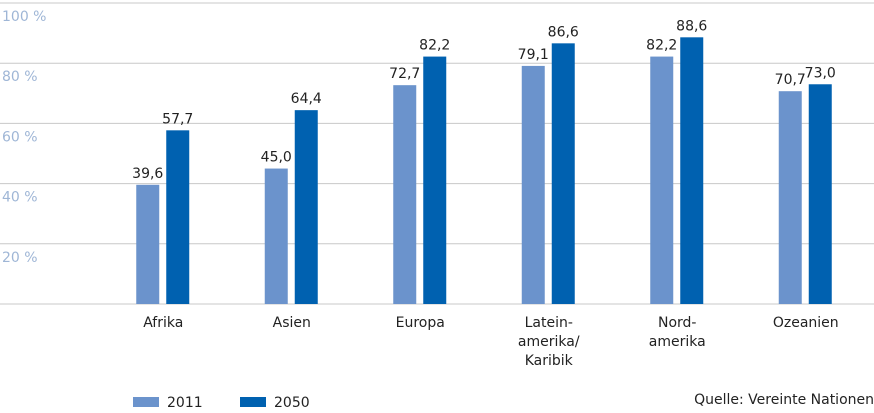 This screenshot has height=413, width=874. Describe the element at coordinates (306, 99) in the screenshot. I see `value-label: 64,4` at that location.